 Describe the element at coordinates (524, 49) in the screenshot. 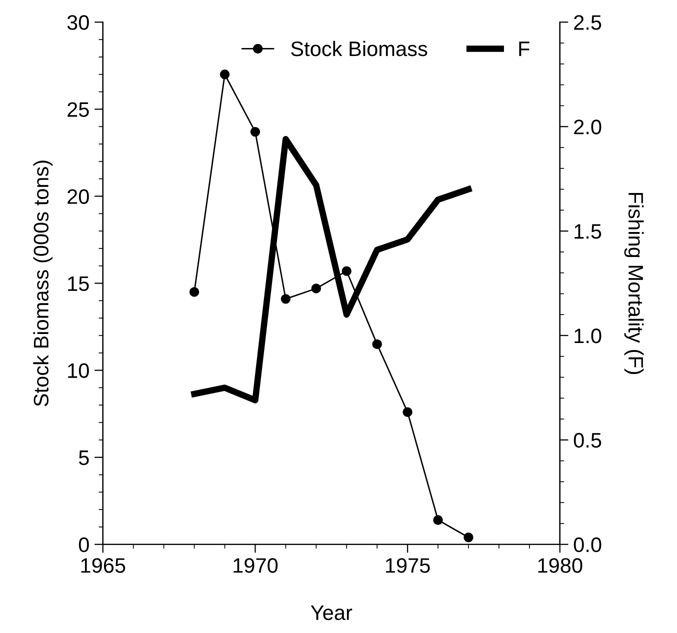

I see `legend-label: F` at that location.